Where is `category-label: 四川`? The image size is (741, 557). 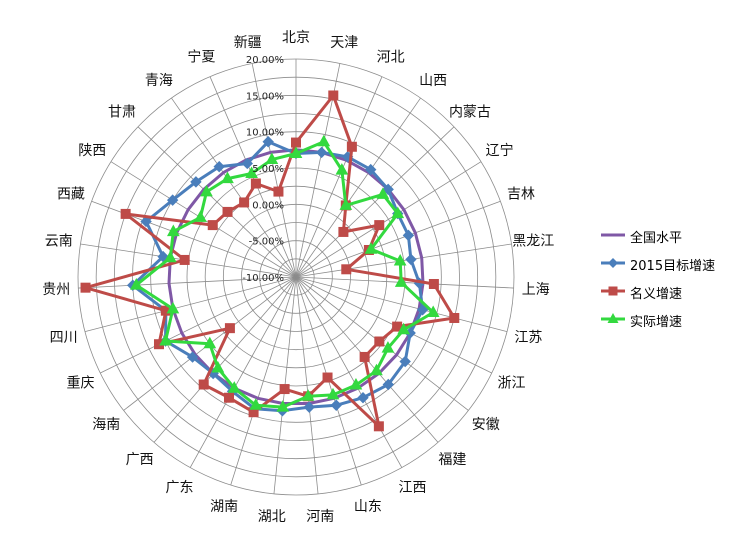
category-label: 四川 is located at coordinates (64, 338).